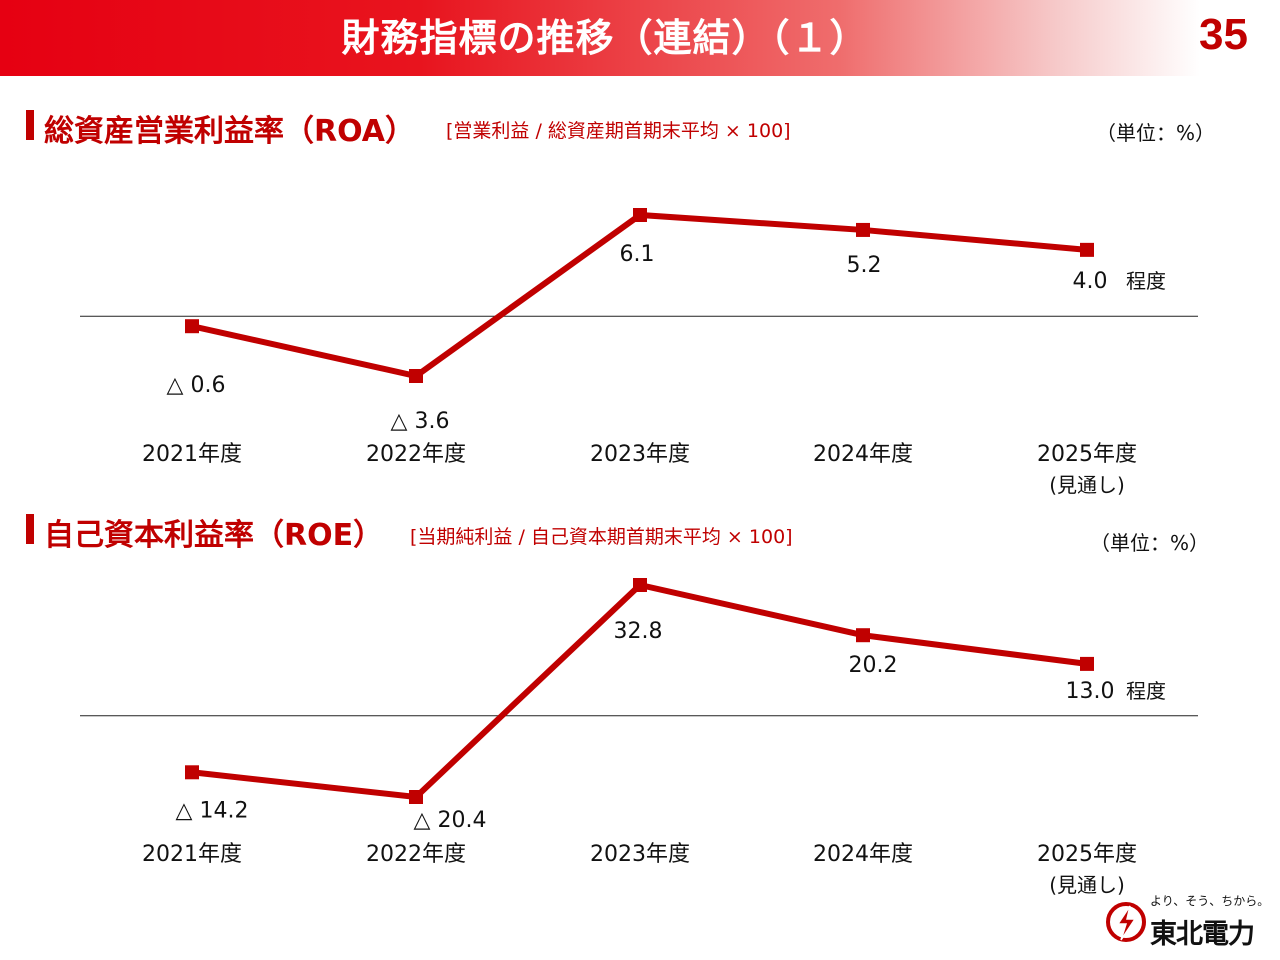 The width and height of the screenshot is (1280, 960). I want to click on data-value-label: △ 0.6, so click(196, 385).